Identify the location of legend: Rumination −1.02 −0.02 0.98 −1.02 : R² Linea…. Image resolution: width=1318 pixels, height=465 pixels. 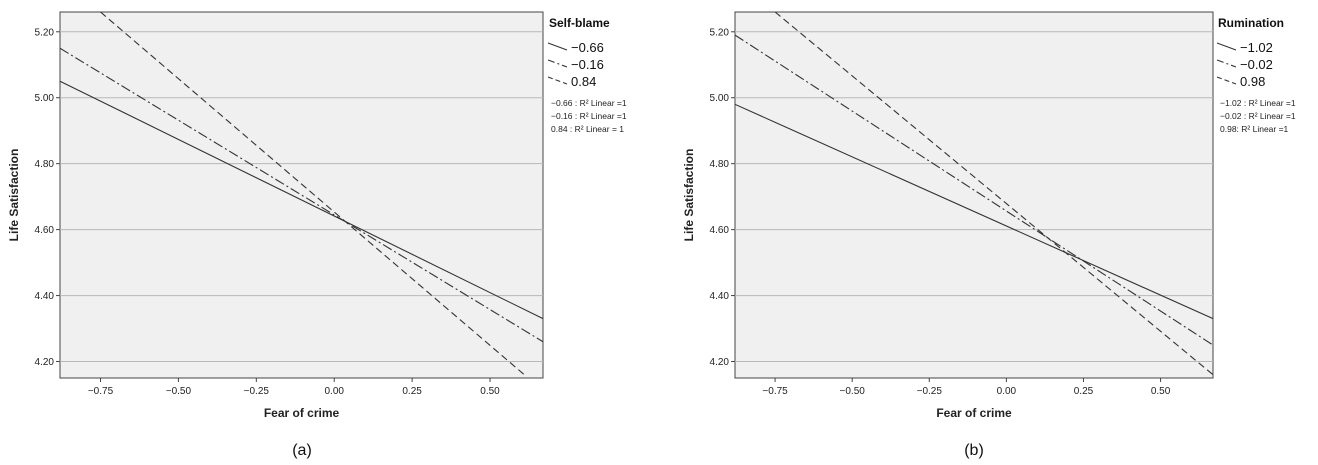
(1256, 75).